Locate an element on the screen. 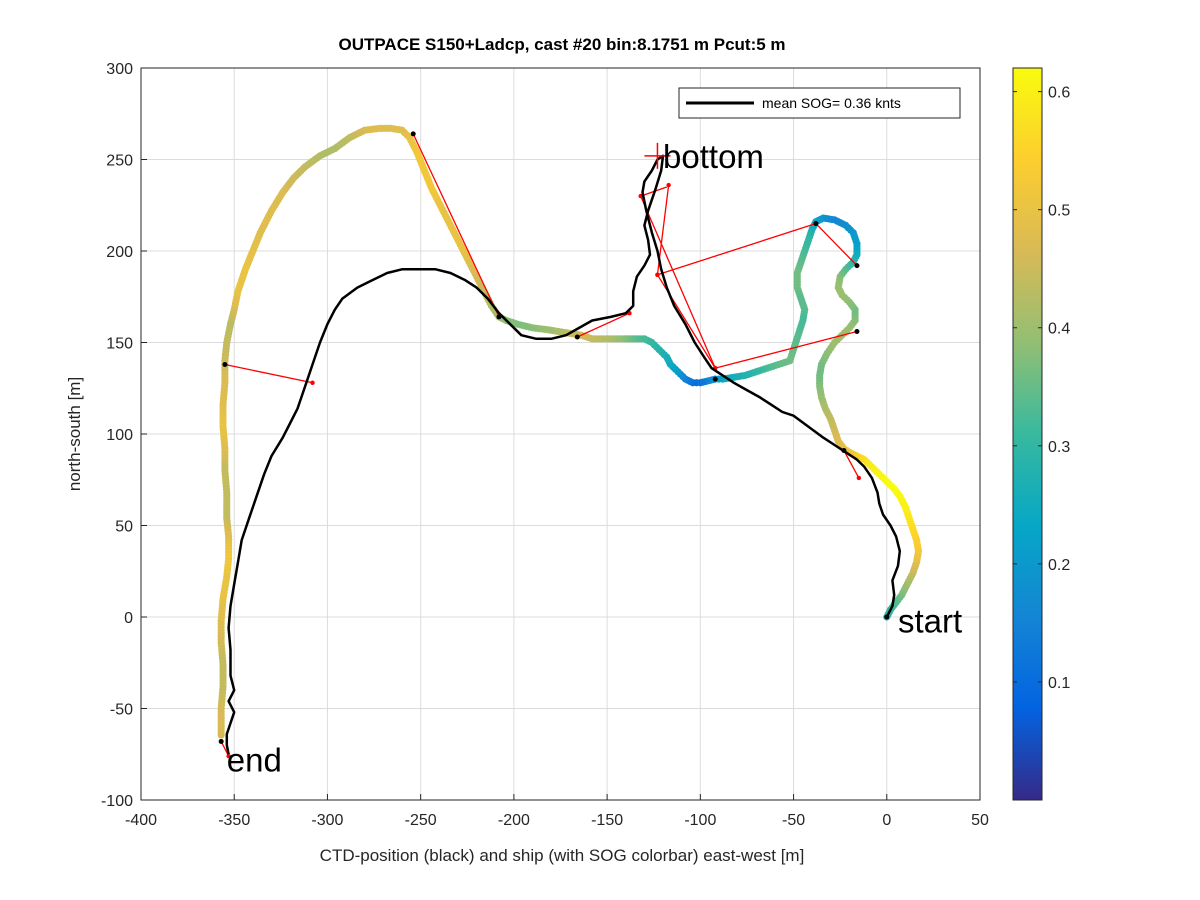 Image resolution: width=1200 pixels, height=900 pixels. y-tick-label: -50 is located at coordinates (121, 710).